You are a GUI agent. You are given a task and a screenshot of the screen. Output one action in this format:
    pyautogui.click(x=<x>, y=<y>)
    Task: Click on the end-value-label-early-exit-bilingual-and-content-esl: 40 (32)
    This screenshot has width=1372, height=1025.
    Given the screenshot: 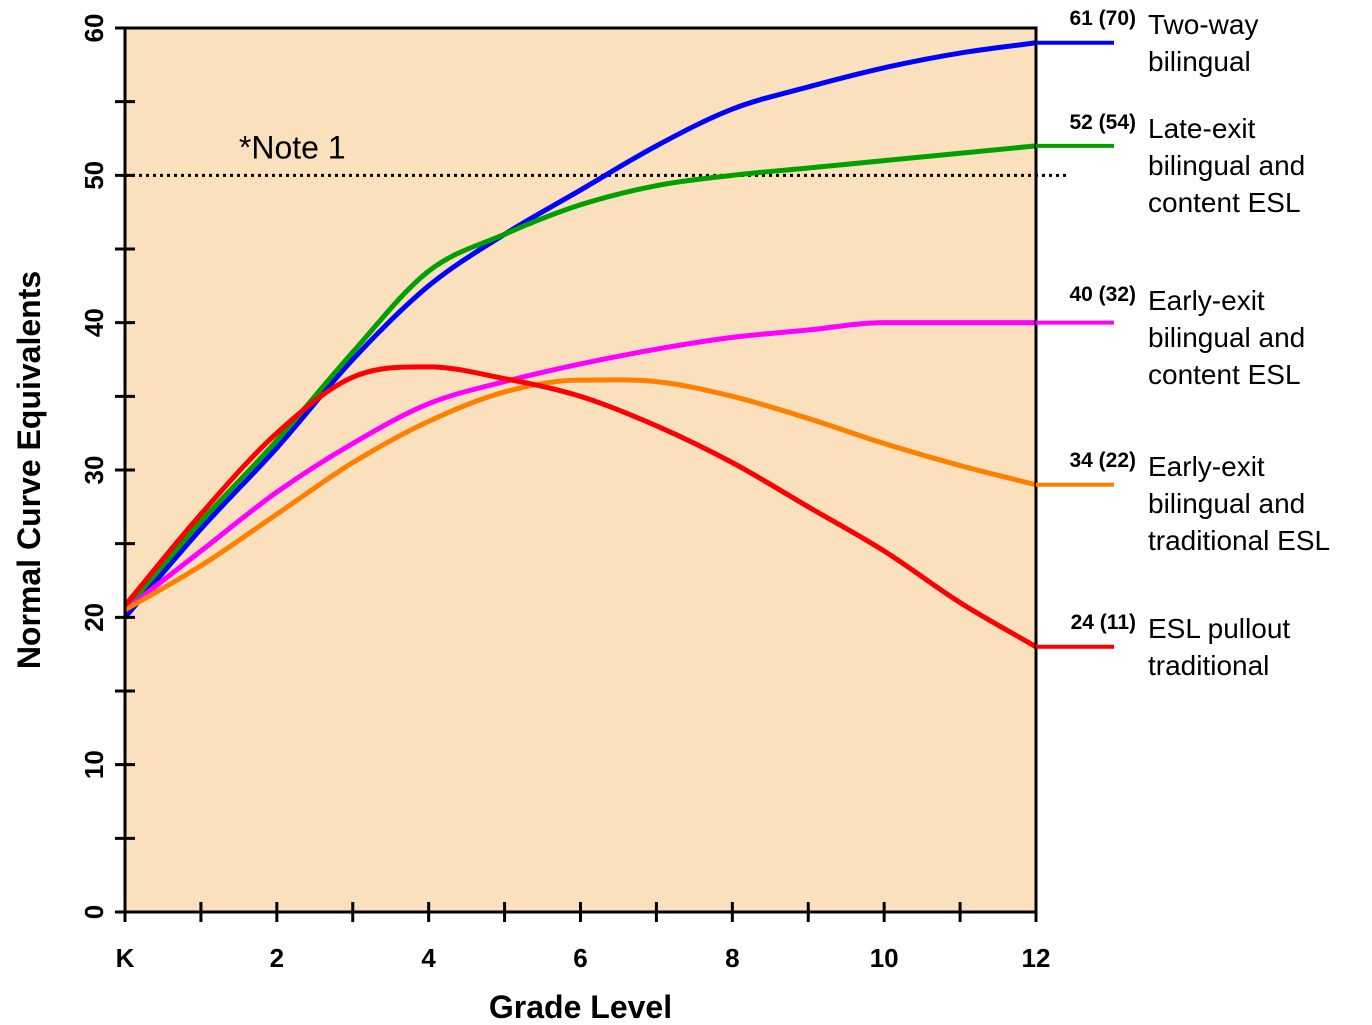 What is the action you would take?
    pyautogui.click(x=1102, y=294)
    